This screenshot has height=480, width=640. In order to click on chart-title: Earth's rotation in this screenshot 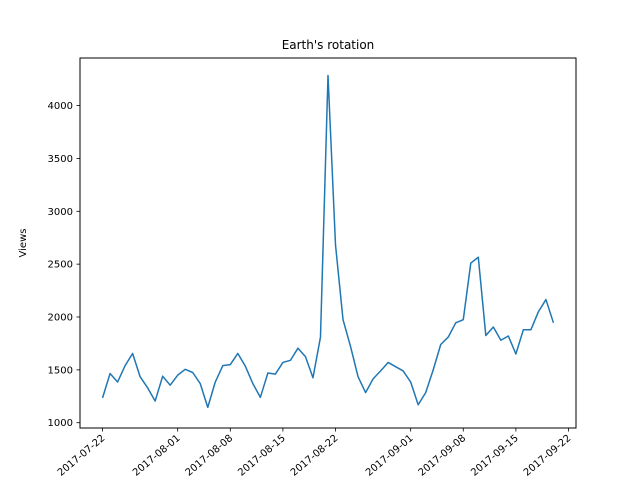, I will do `click(328, 45)`.